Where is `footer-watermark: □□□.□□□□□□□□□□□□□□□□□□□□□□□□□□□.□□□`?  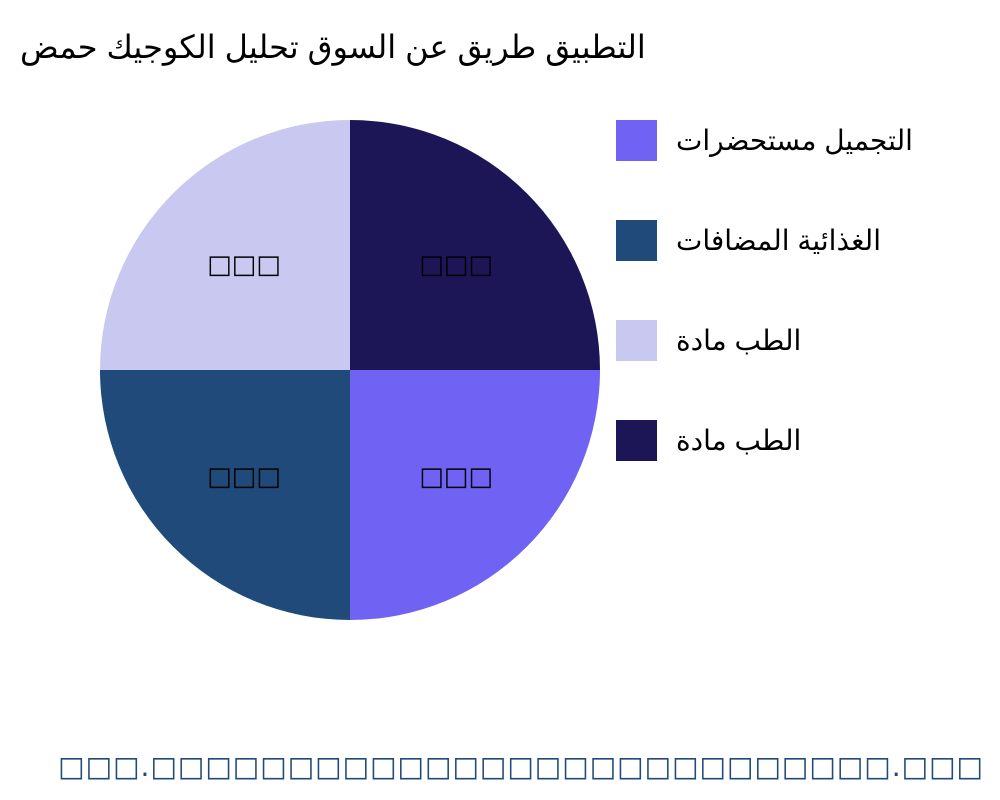
footer-watermark: □□□.□□□□□□□□□□□□□□□□□□□□□□□□□□□.□□□ is located at coordinates (521, 766).